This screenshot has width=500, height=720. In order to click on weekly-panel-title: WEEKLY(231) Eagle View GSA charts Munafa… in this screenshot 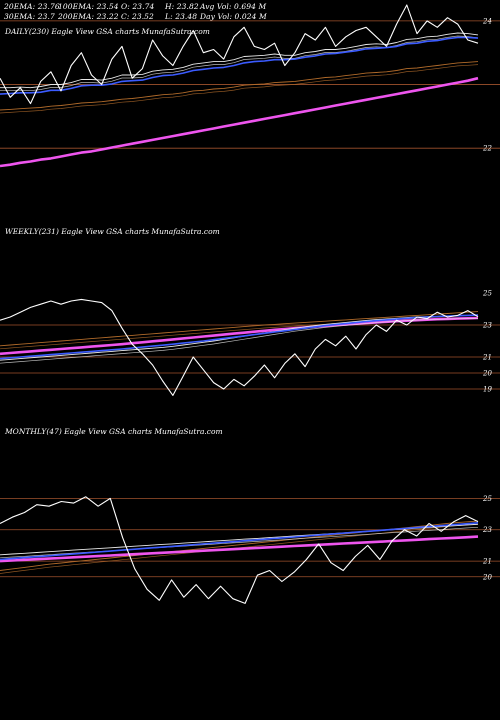, I will do `click(112, 231)`.